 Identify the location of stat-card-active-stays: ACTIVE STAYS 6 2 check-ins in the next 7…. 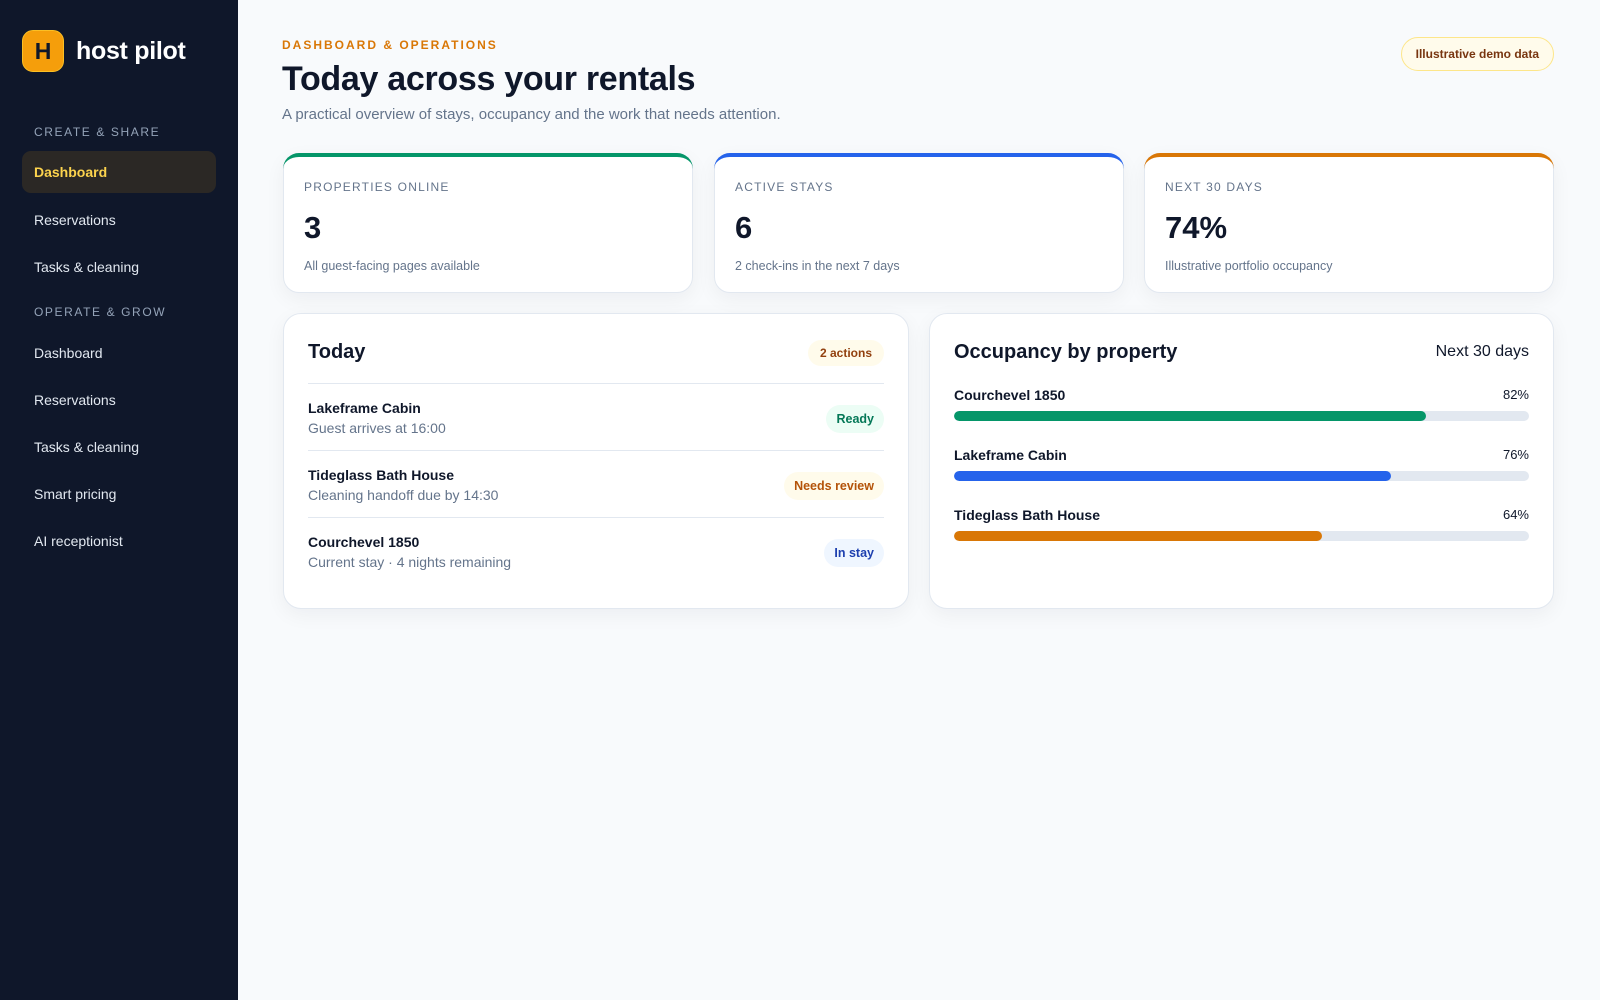
(919, 223).